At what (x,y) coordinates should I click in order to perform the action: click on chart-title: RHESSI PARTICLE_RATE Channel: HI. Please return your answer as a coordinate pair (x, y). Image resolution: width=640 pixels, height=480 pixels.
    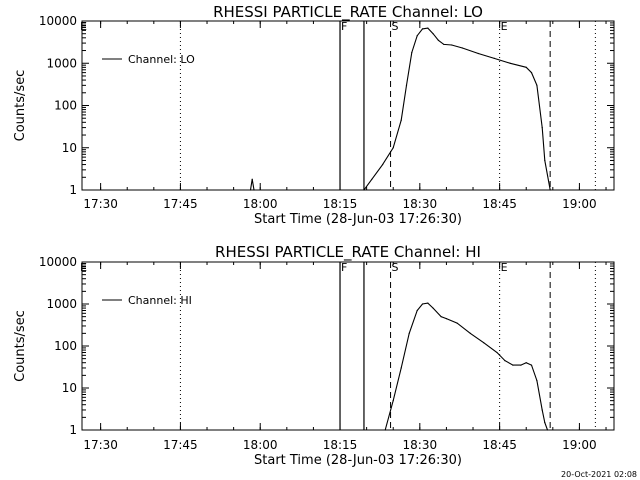
    Looking at the image, I should click on (348, 252).